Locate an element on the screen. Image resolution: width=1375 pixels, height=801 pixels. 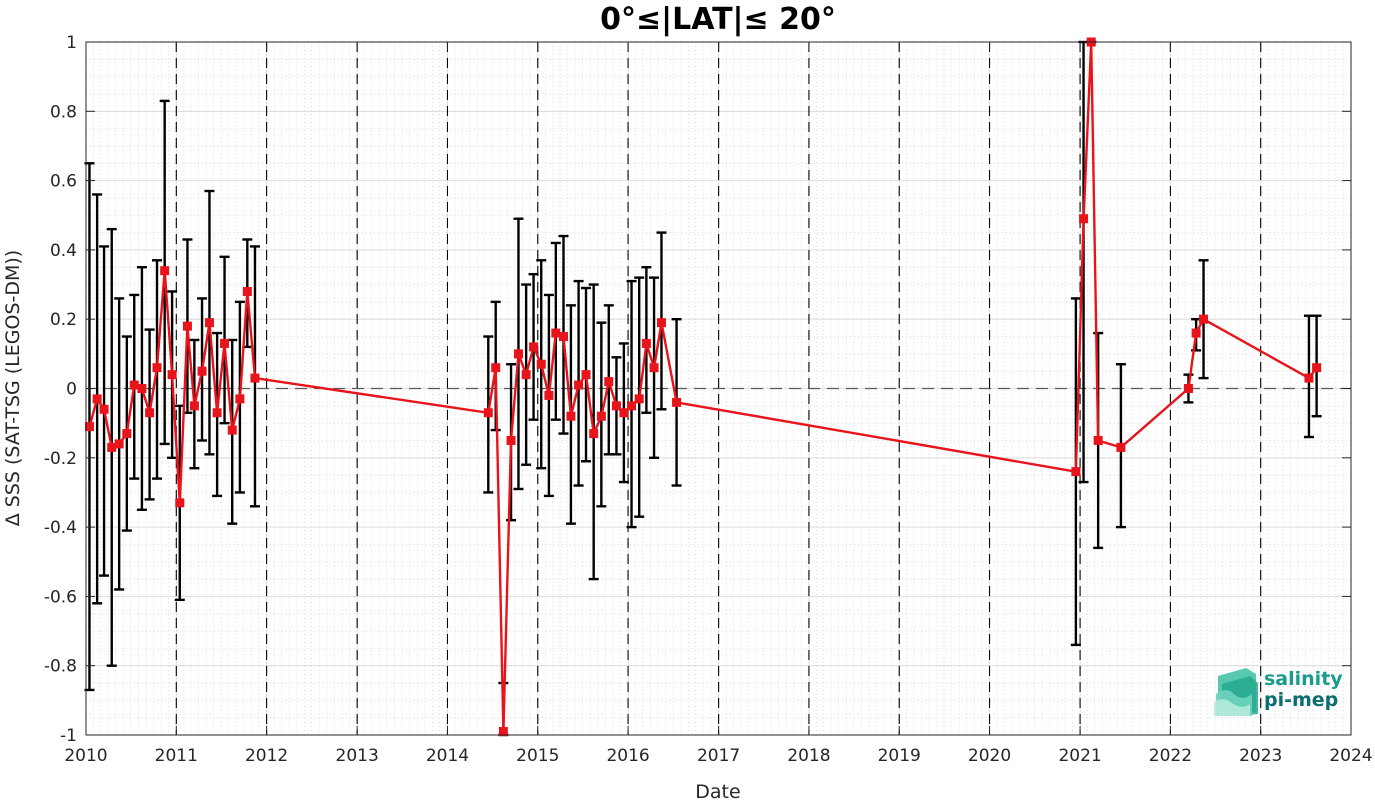
x-tick-label: 2024 is located at coordinates (1350, 756).